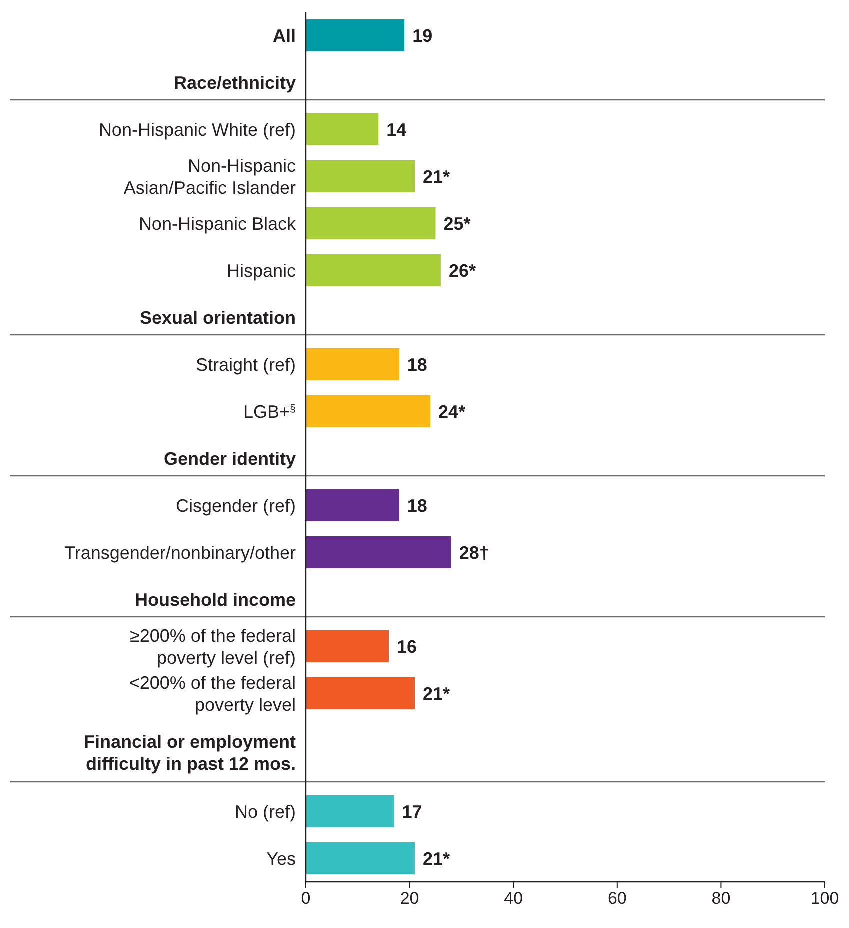 This screenshot has height=928, width=849. Describe the element at coordinates (210, 177) in the screenshot. I see `y-tick-label: Non-Hispanic Asian/Pacific Islander` at that location.